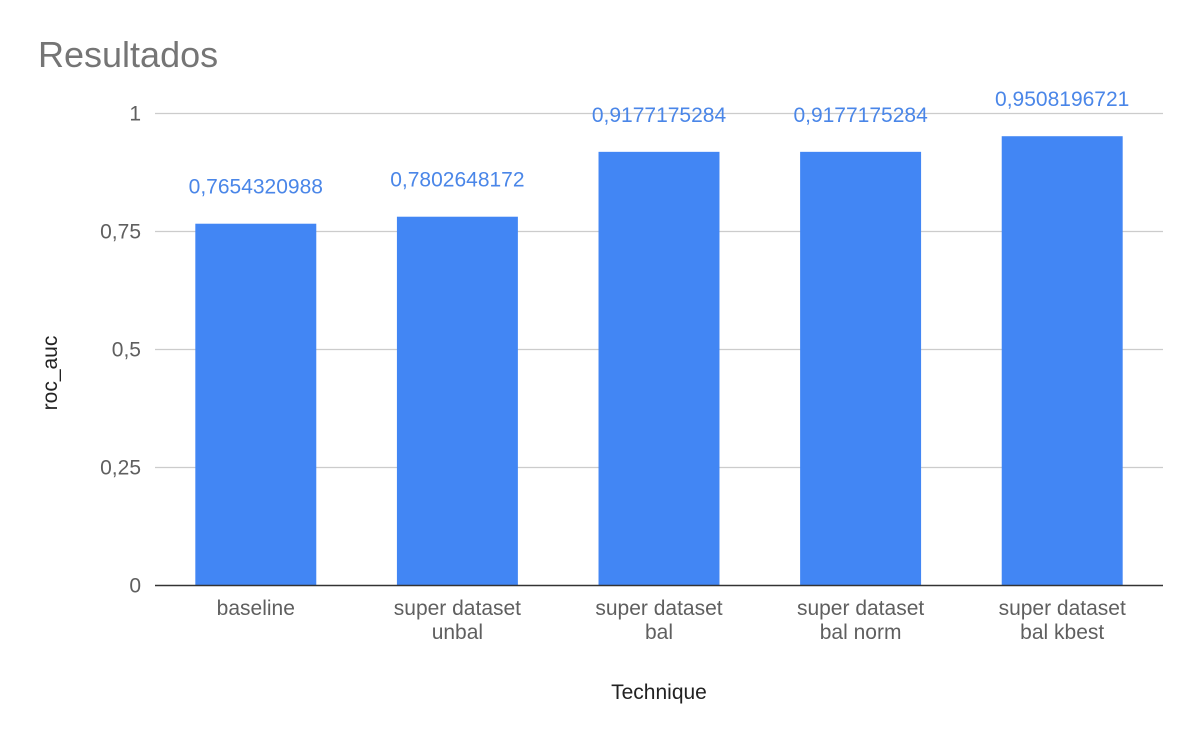 The image size is (1200, 740). I want to click on x-tick-label: super dataset bal kbest, so click(1062, 620).